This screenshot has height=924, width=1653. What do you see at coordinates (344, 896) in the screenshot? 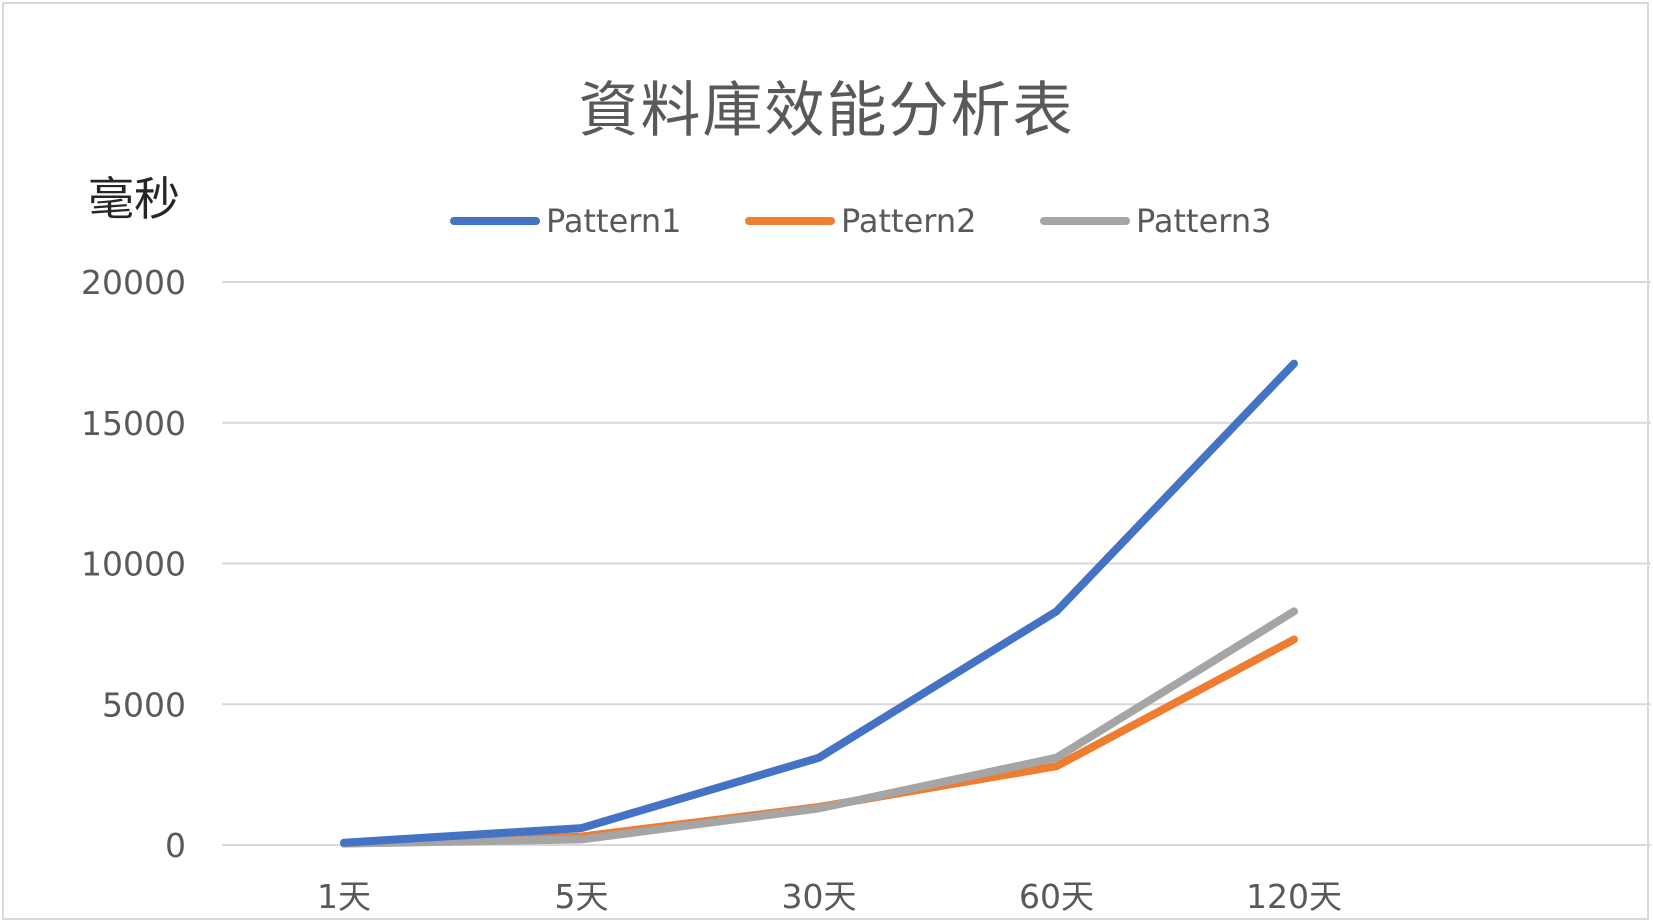
I see `x-tick-label: 1天` at bounding box center [344, 896].